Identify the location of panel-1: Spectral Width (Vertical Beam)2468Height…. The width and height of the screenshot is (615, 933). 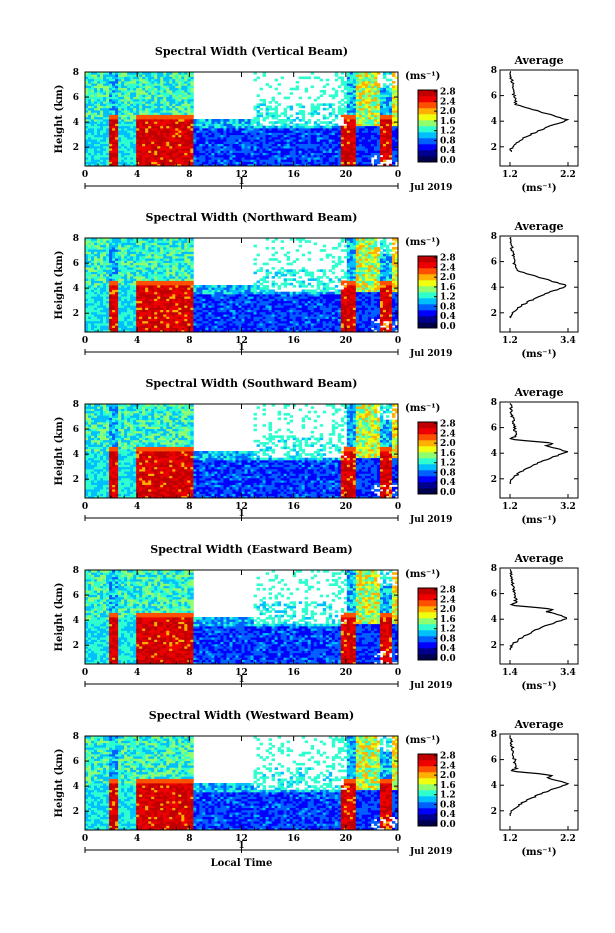
(316, 119).